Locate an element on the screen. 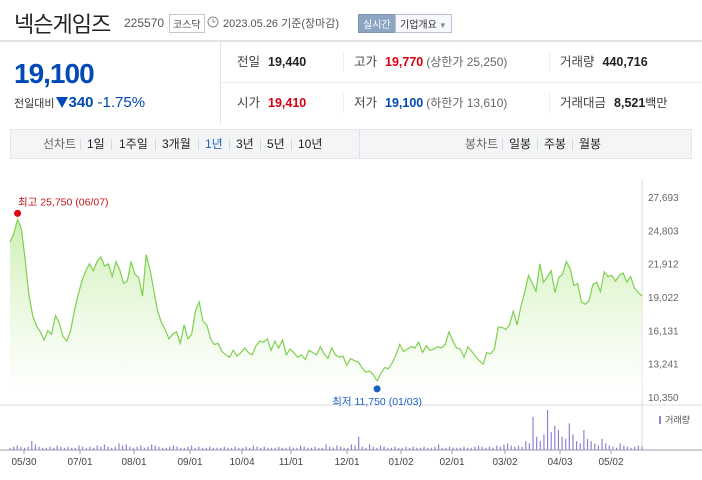 The width and height of the screenshot is (702, 480). tab-weekly: 주봉 is located at coordinates (555, 144).